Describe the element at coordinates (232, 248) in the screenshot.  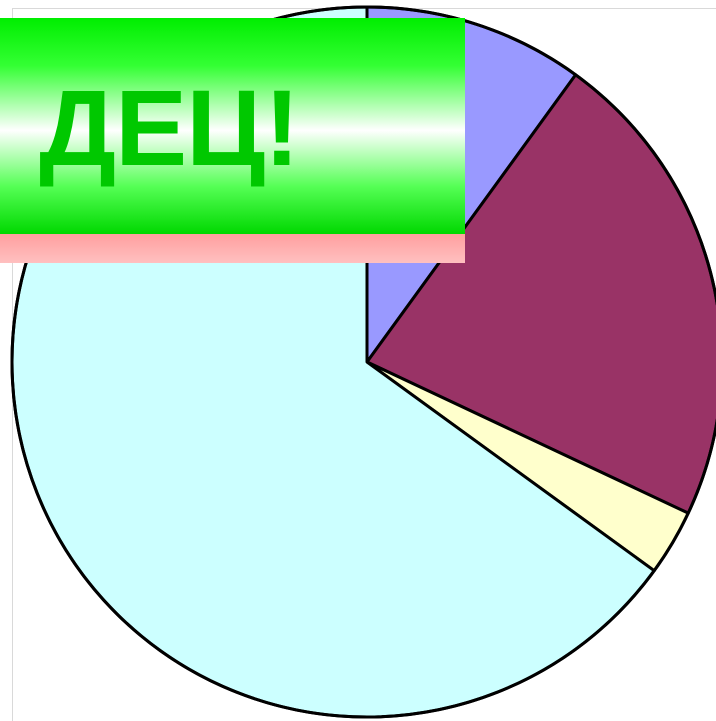
I see `banner-pink-stripe` at that location.